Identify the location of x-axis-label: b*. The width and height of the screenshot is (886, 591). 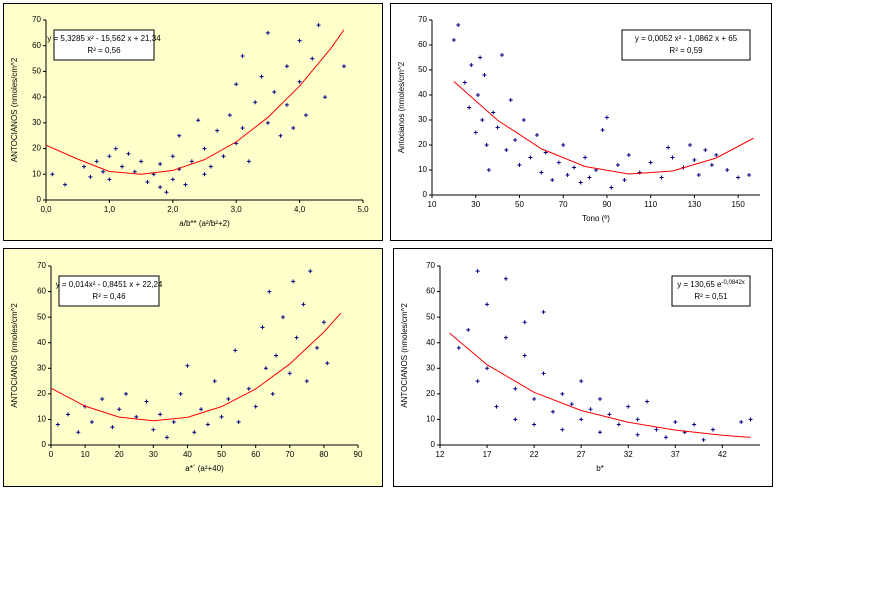
(600, 468).